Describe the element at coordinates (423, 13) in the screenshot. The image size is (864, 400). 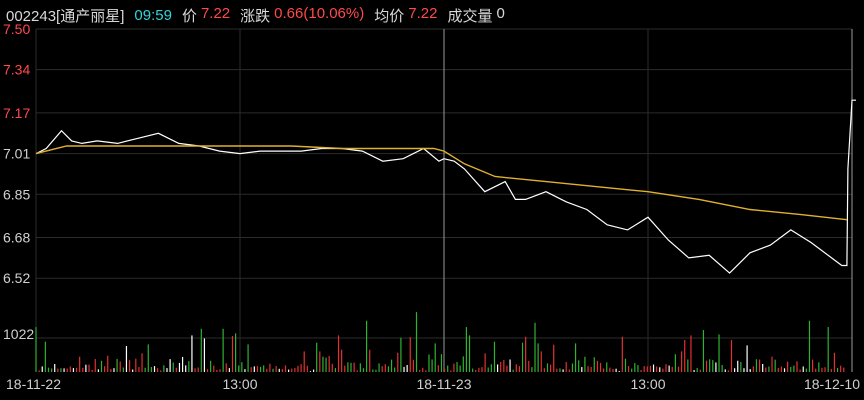
I see `average-value: 7.22` at that location.